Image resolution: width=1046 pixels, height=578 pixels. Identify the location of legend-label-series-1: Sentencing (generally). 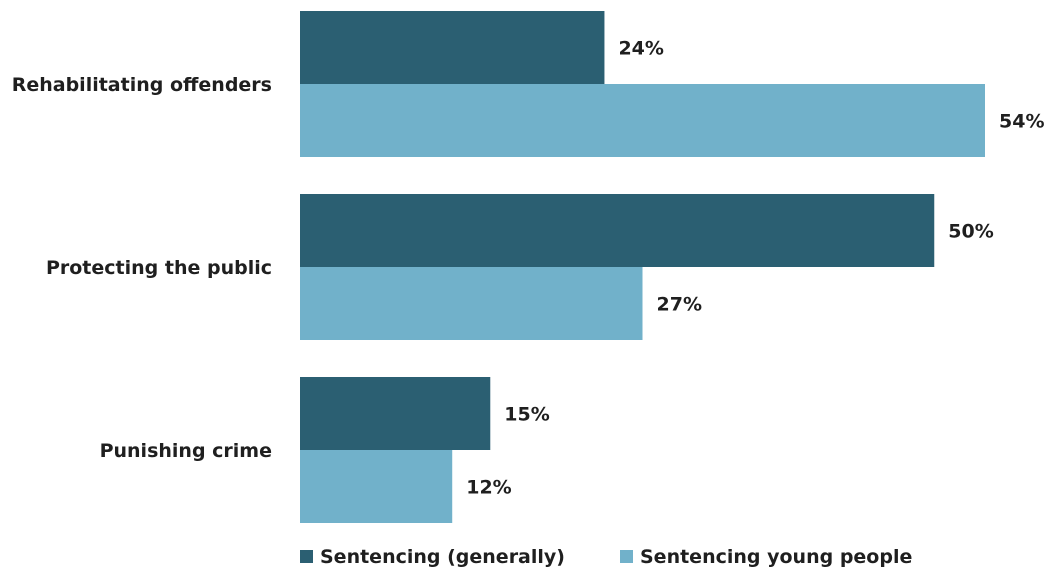
(442, 557).